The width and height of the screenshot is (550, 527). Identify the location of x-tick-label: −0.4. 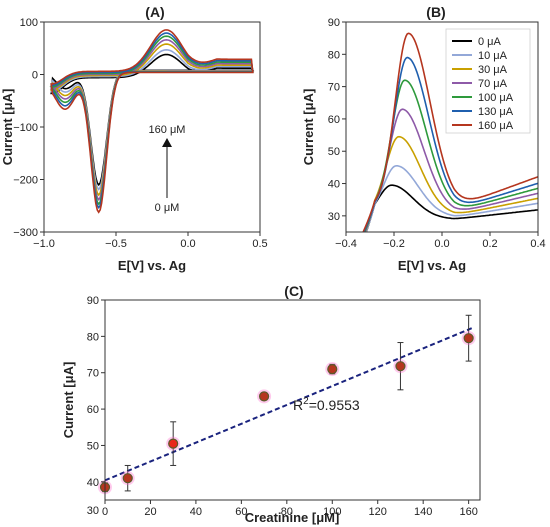
(346, 244).